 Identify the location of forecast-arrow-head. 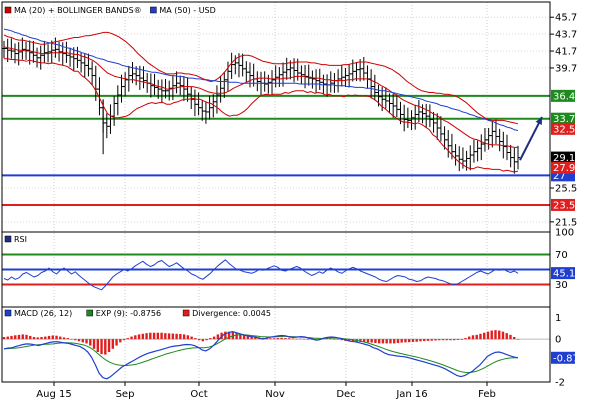
(538, 121).